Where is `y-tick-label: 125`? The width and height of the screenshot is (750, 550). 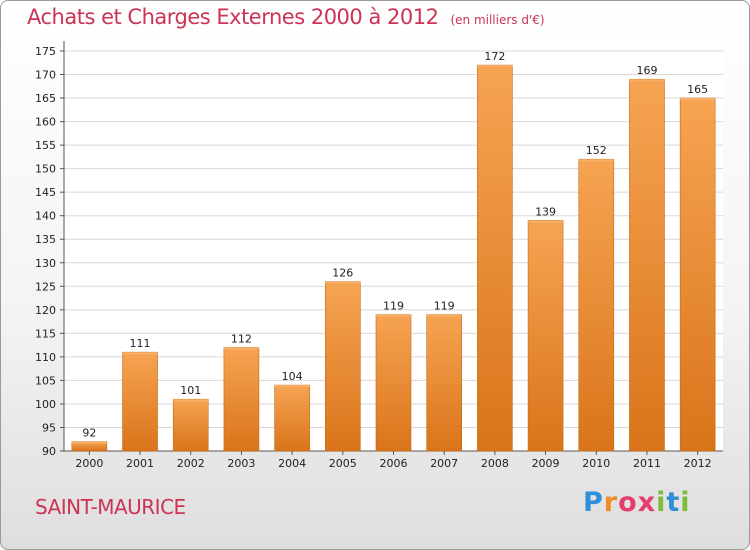
y-tick-label: 125 is located at coordinates (45, 286).